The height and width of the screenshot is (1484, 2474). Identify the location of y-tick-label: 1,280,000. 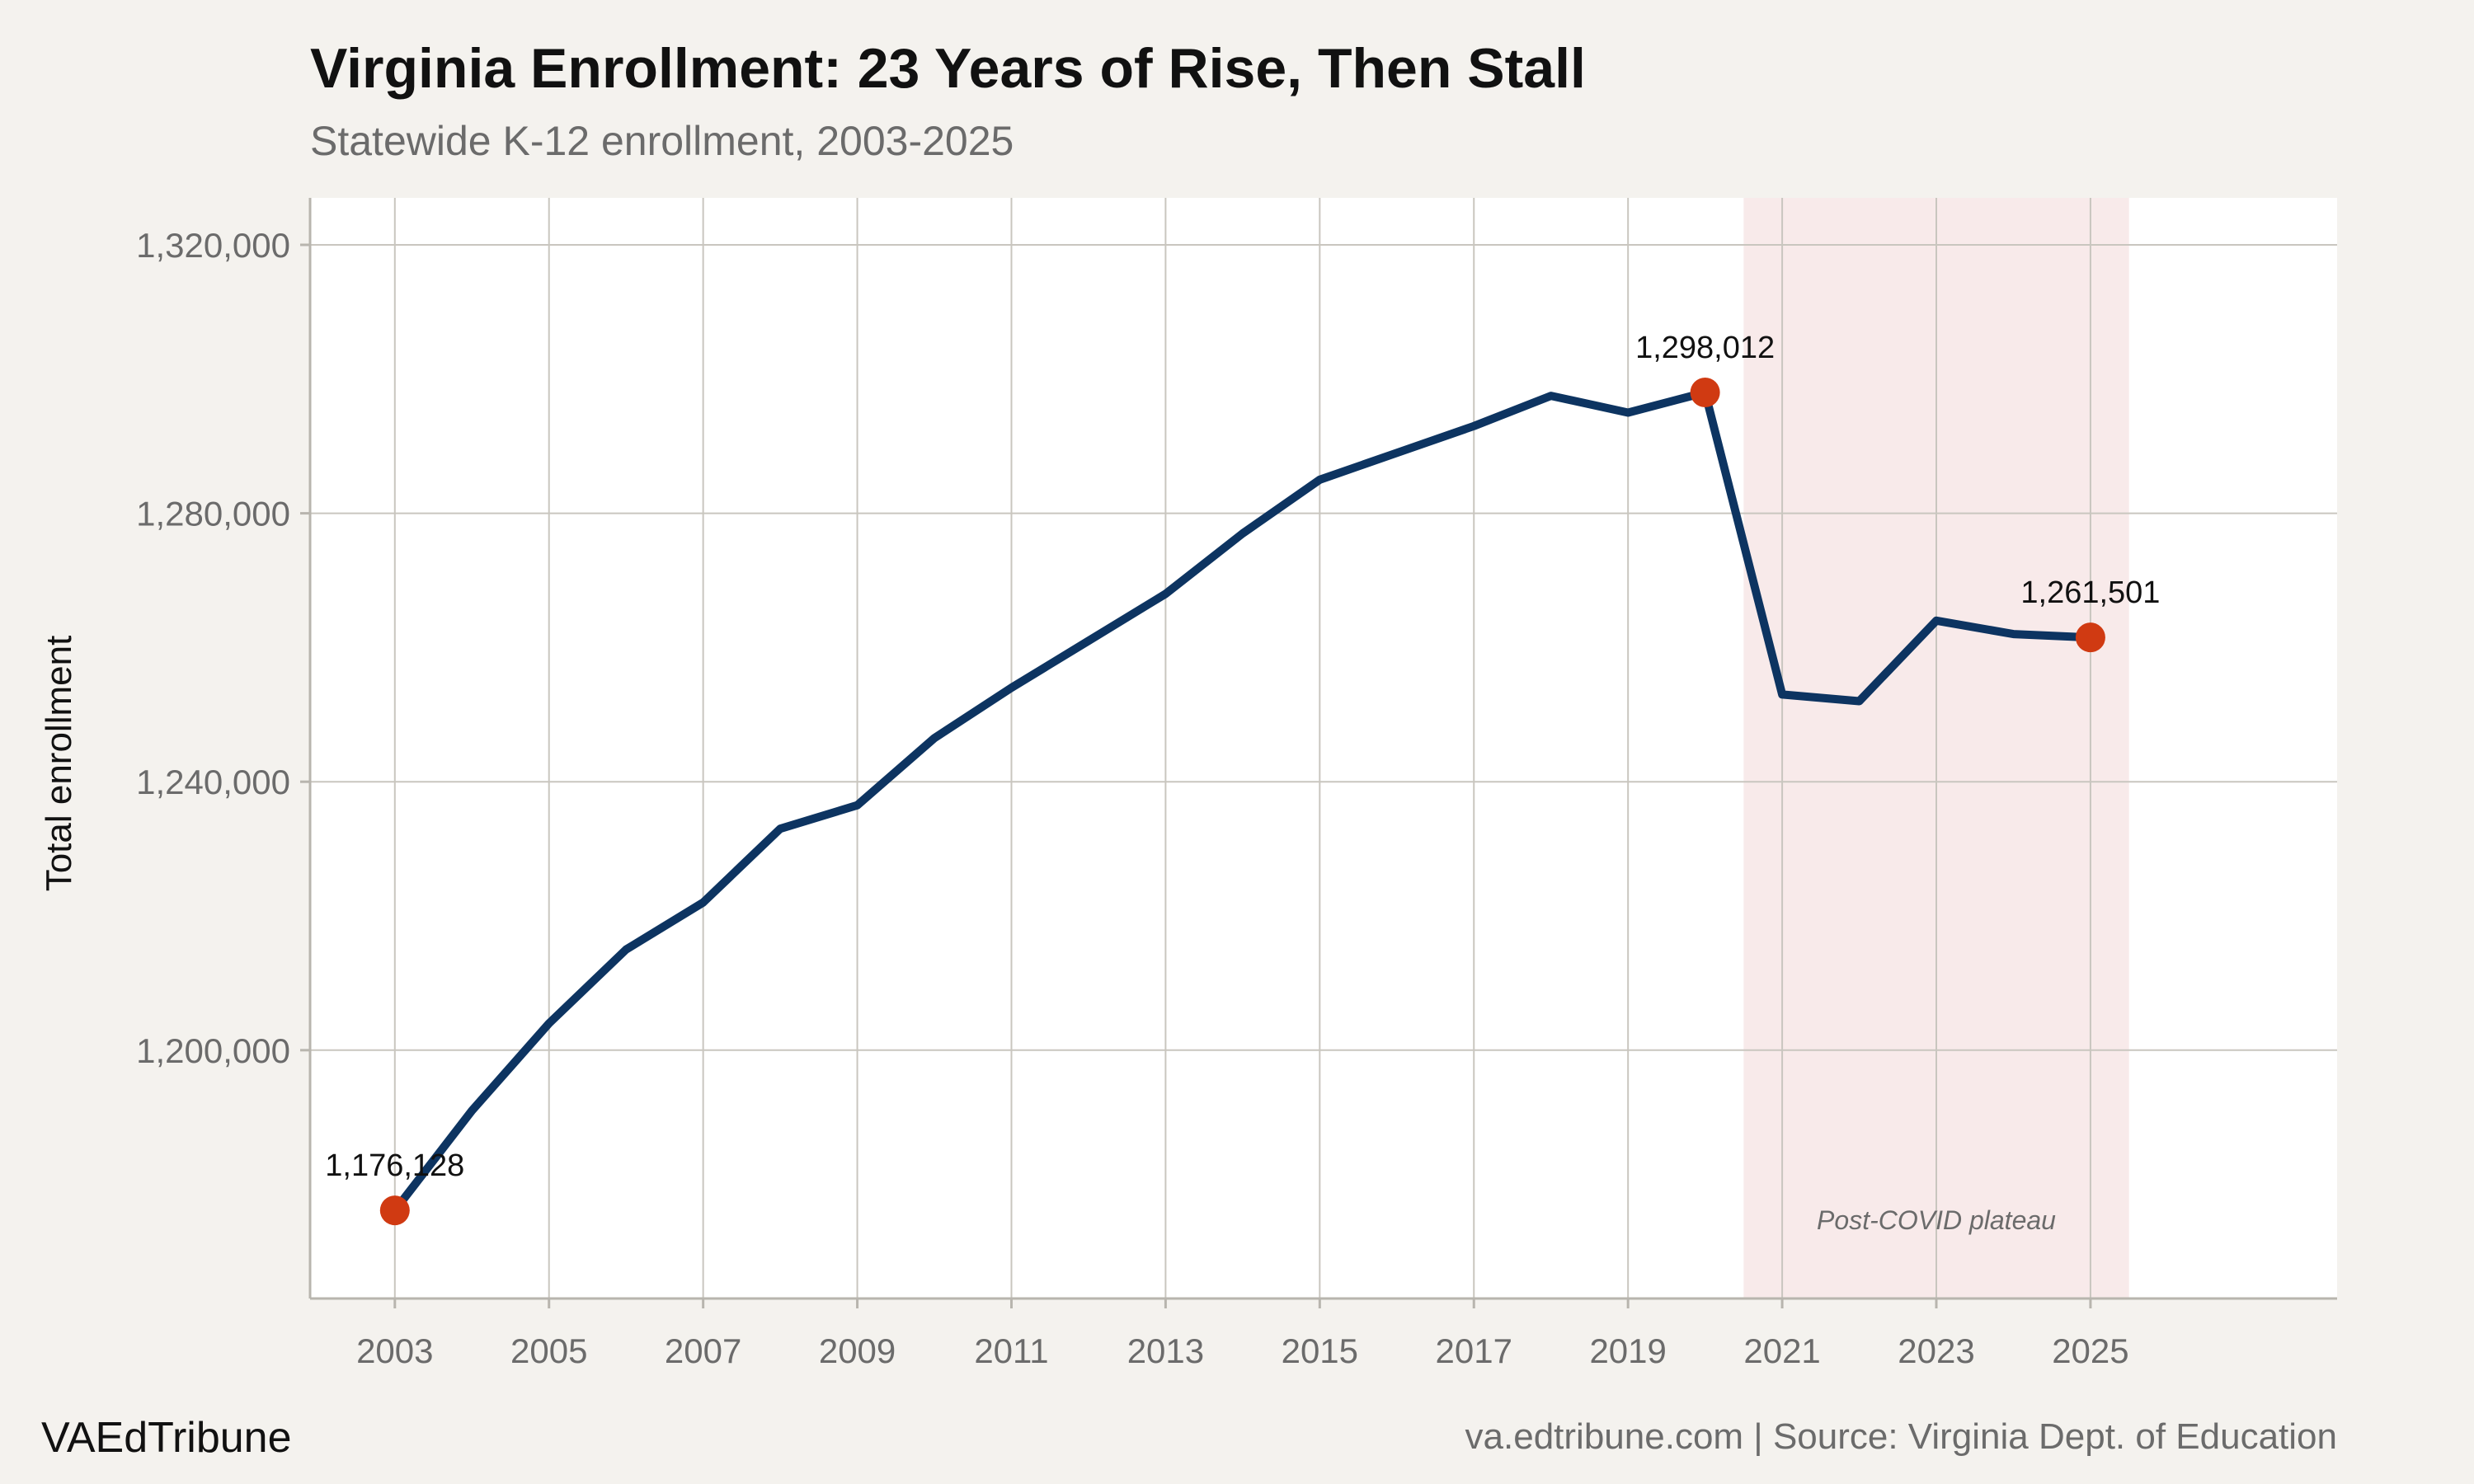
(213, 514).